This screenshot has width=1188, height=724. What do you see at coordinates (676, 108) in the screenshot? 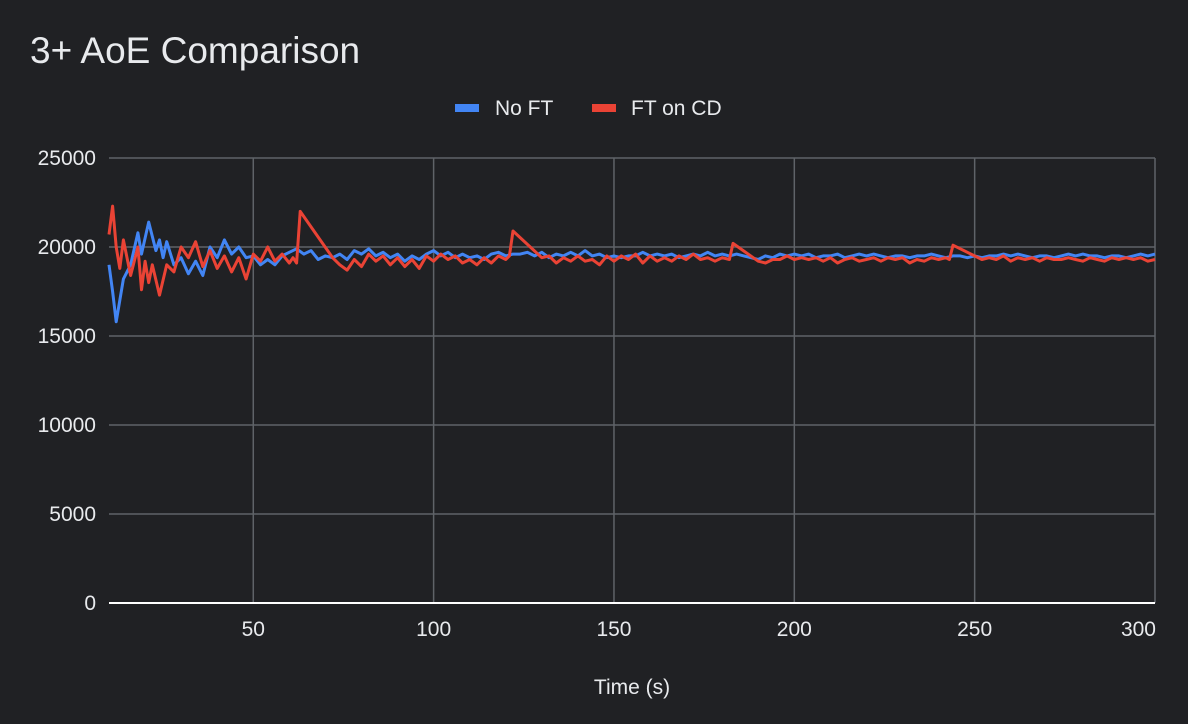
I see `legend-label-ft-on-cd: FT on CD` at bounding box center [676, 108].